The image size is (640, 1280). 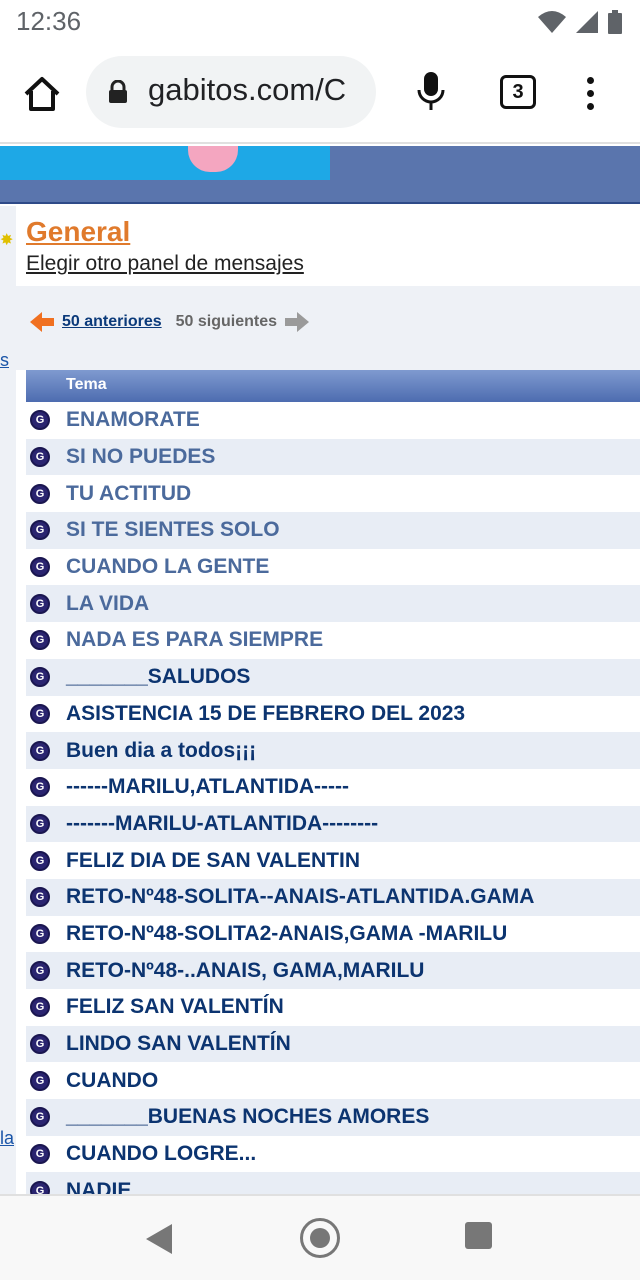 I want to click on topic-title-link: TU ACTITUD, so click(x=129, y=493).